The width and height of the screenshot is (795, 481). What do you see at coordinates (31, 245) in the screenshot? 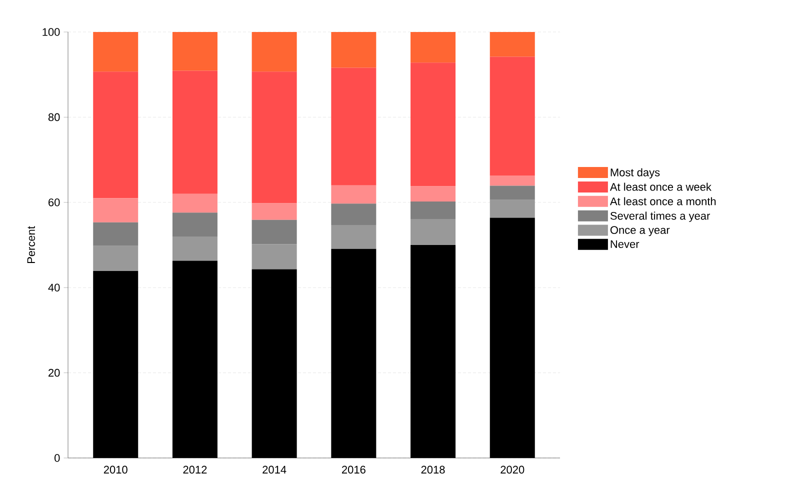
I see `y-axis-title: Percent` at bounding box center [31, 245].